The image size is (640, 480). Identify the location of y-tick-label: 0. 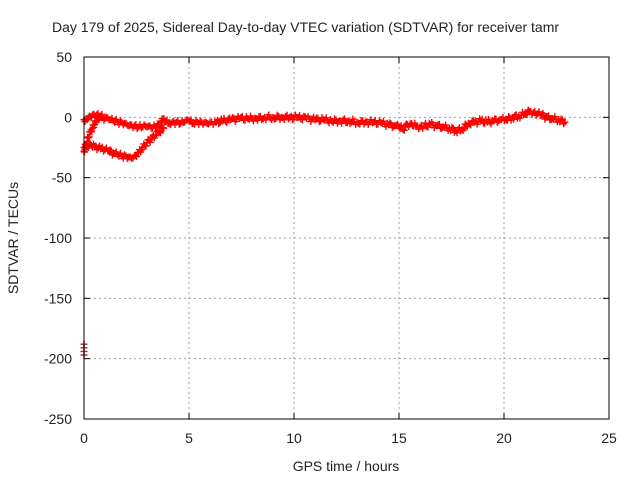
(68, 117).